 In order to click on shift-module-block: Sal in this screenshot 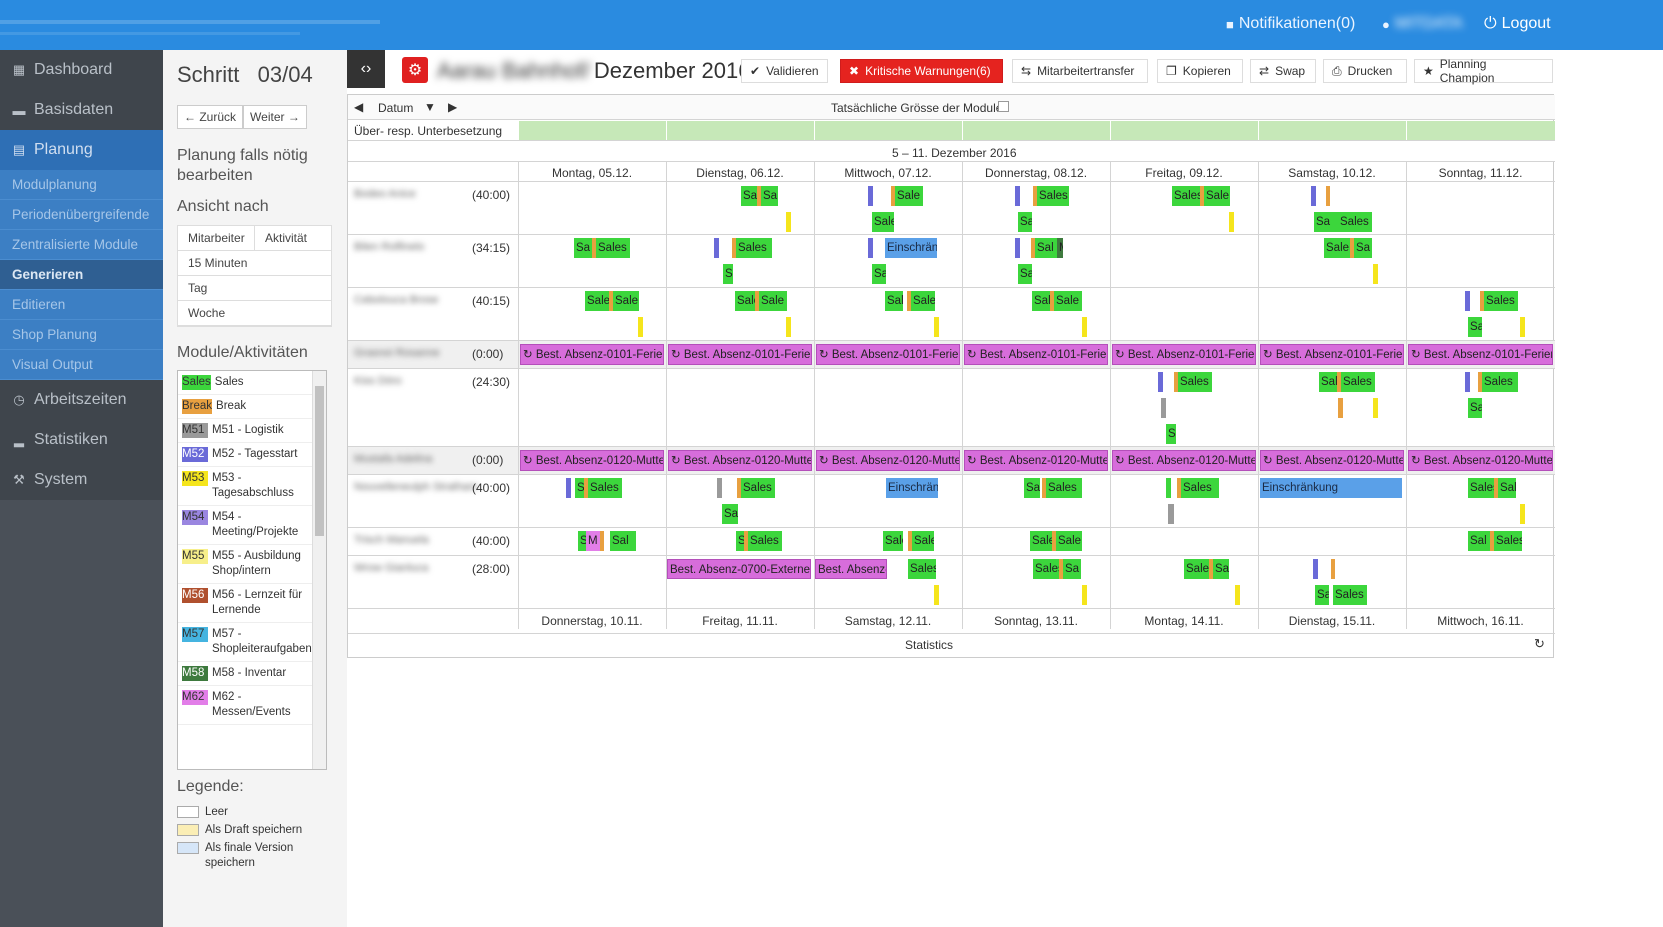, I will do `click(1479, 541)`.